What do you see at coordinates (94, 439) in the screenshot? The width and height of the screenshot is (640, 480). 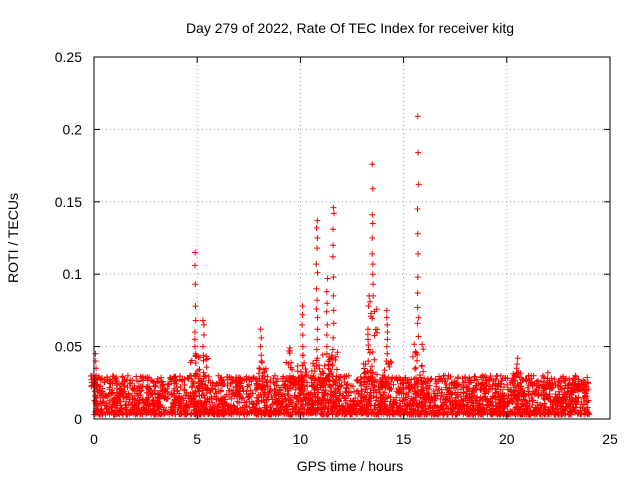 I see `x-tick-label: 0` at bounding box center [94, 439].